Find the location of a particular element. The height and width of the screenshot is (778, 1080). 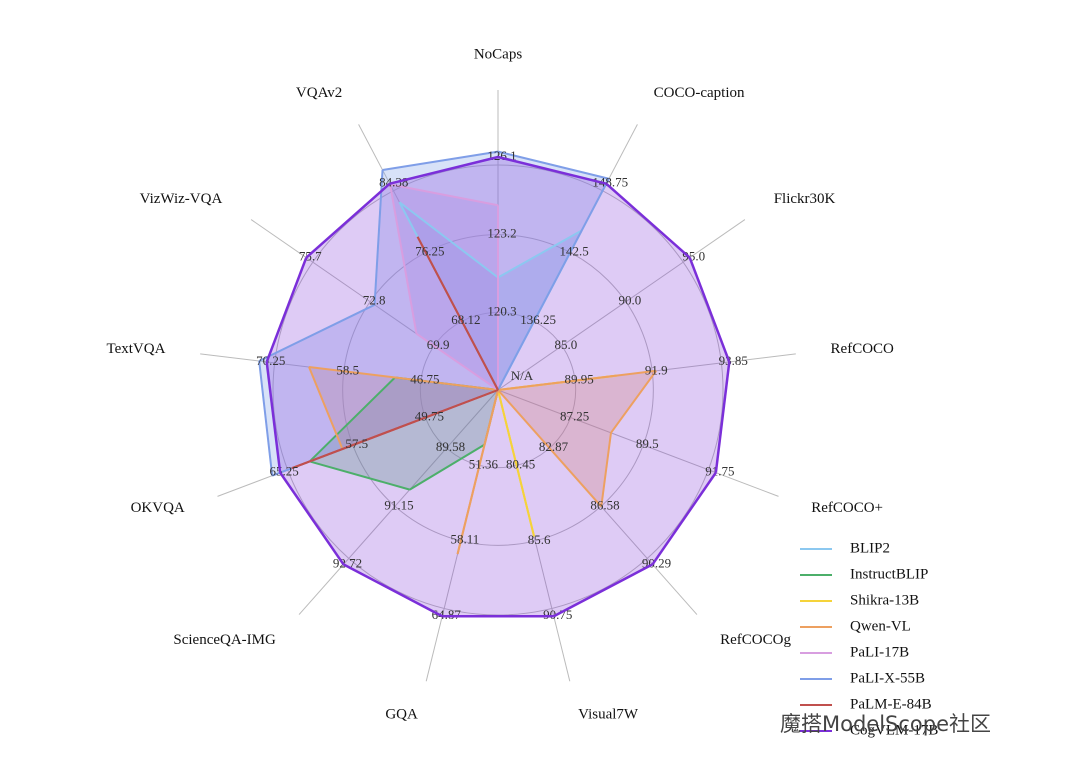

tick-label: 92.72 is located at coordinates (347, 562).